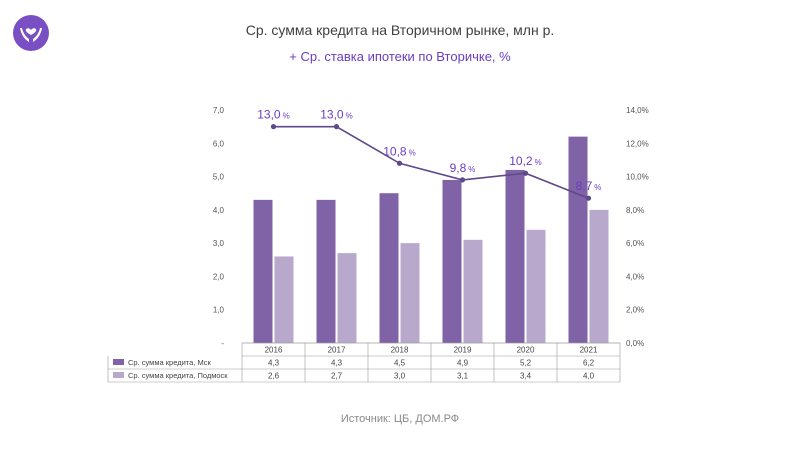  What do you see at coordinates (525, 161) in the screenshot?
I see `rate-label: 10,2%` at bounding box center [525, 161].